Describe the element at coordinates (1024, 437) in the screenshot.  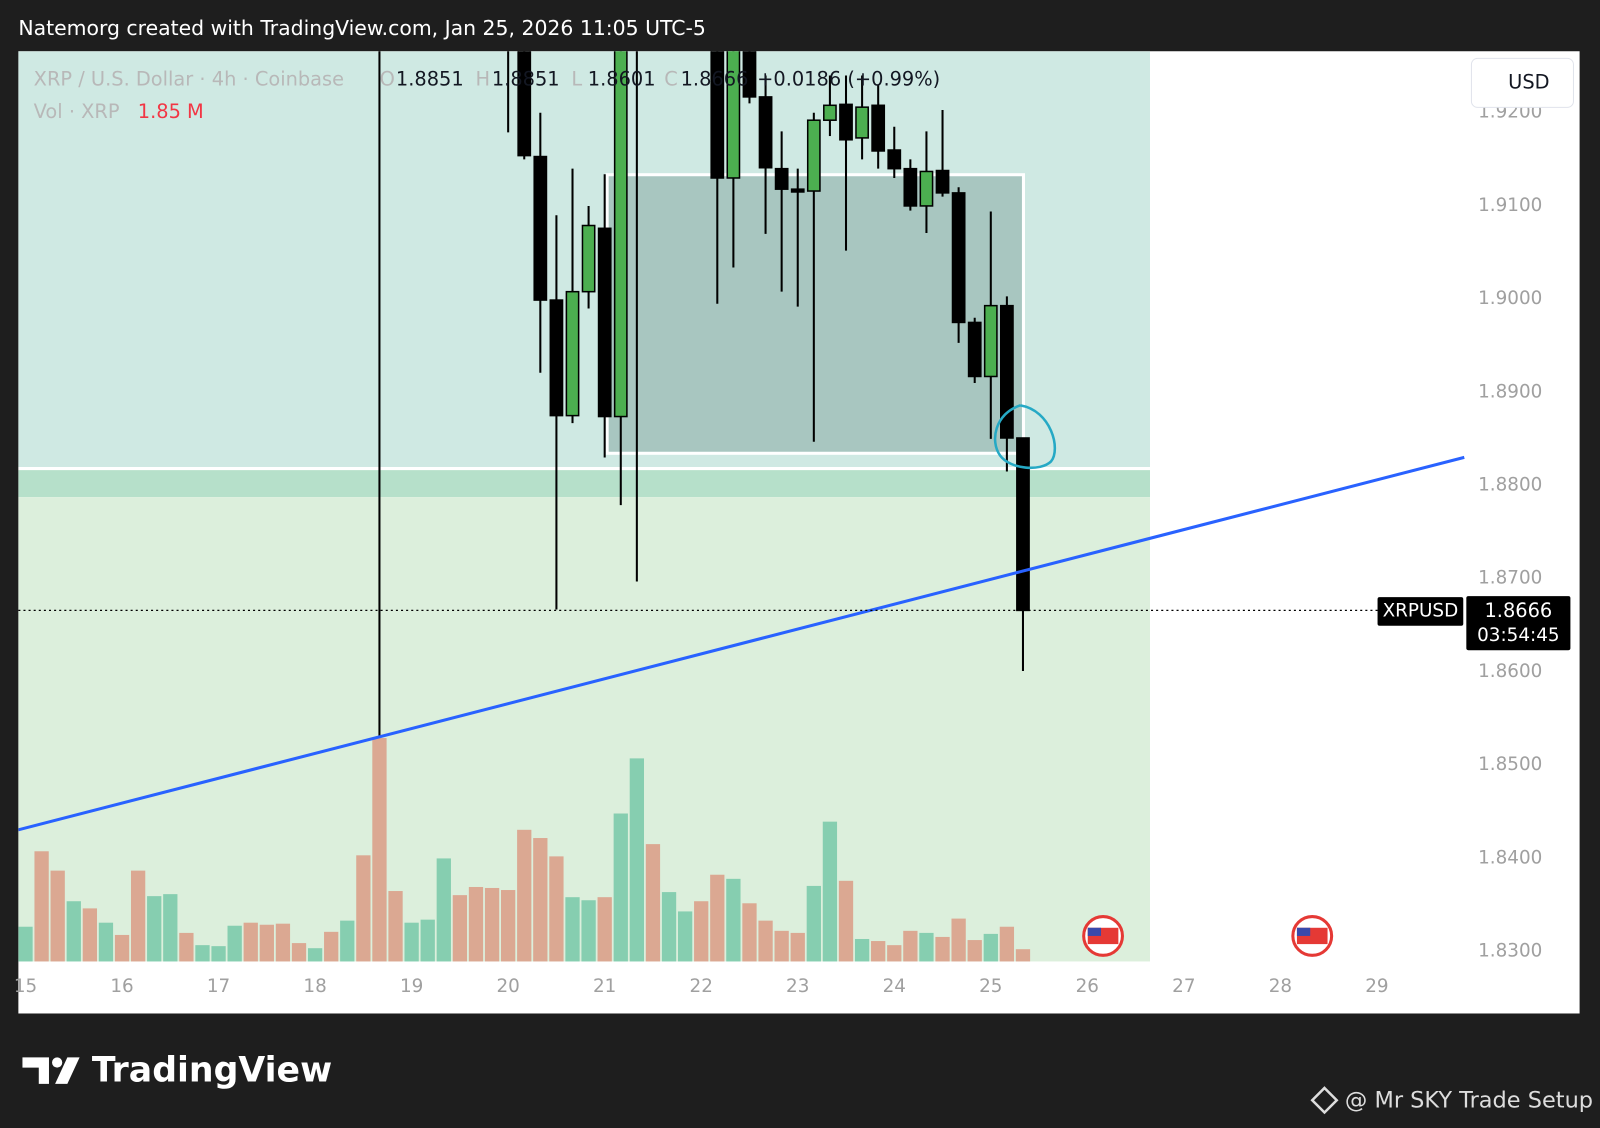
I see `highlight-circle` at that location.